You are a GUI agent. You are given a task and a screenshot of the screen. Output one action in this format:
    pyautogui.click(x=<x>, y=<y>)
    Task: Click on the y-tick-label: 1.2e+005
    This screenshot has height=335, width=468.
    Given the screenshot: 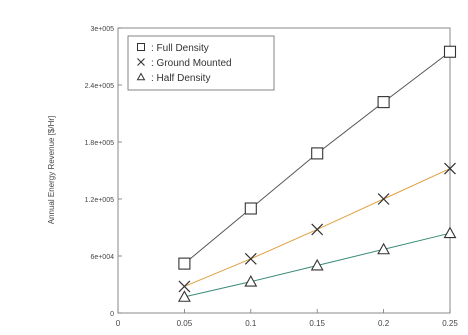 What is the action you would take?
    pyautogui.click(x=99, y=200)
    